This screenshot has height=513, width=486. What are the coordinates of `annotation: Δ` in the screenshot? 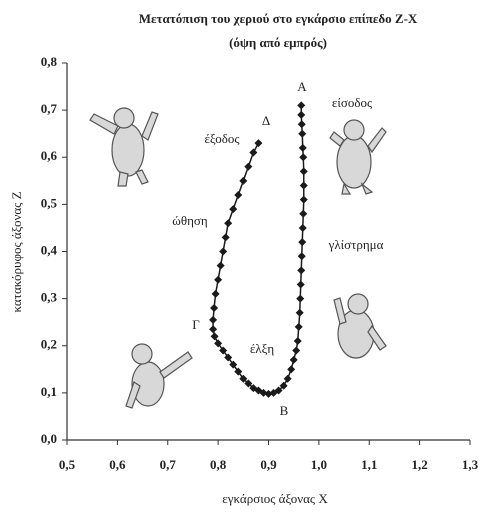 It's located at (266, 120).